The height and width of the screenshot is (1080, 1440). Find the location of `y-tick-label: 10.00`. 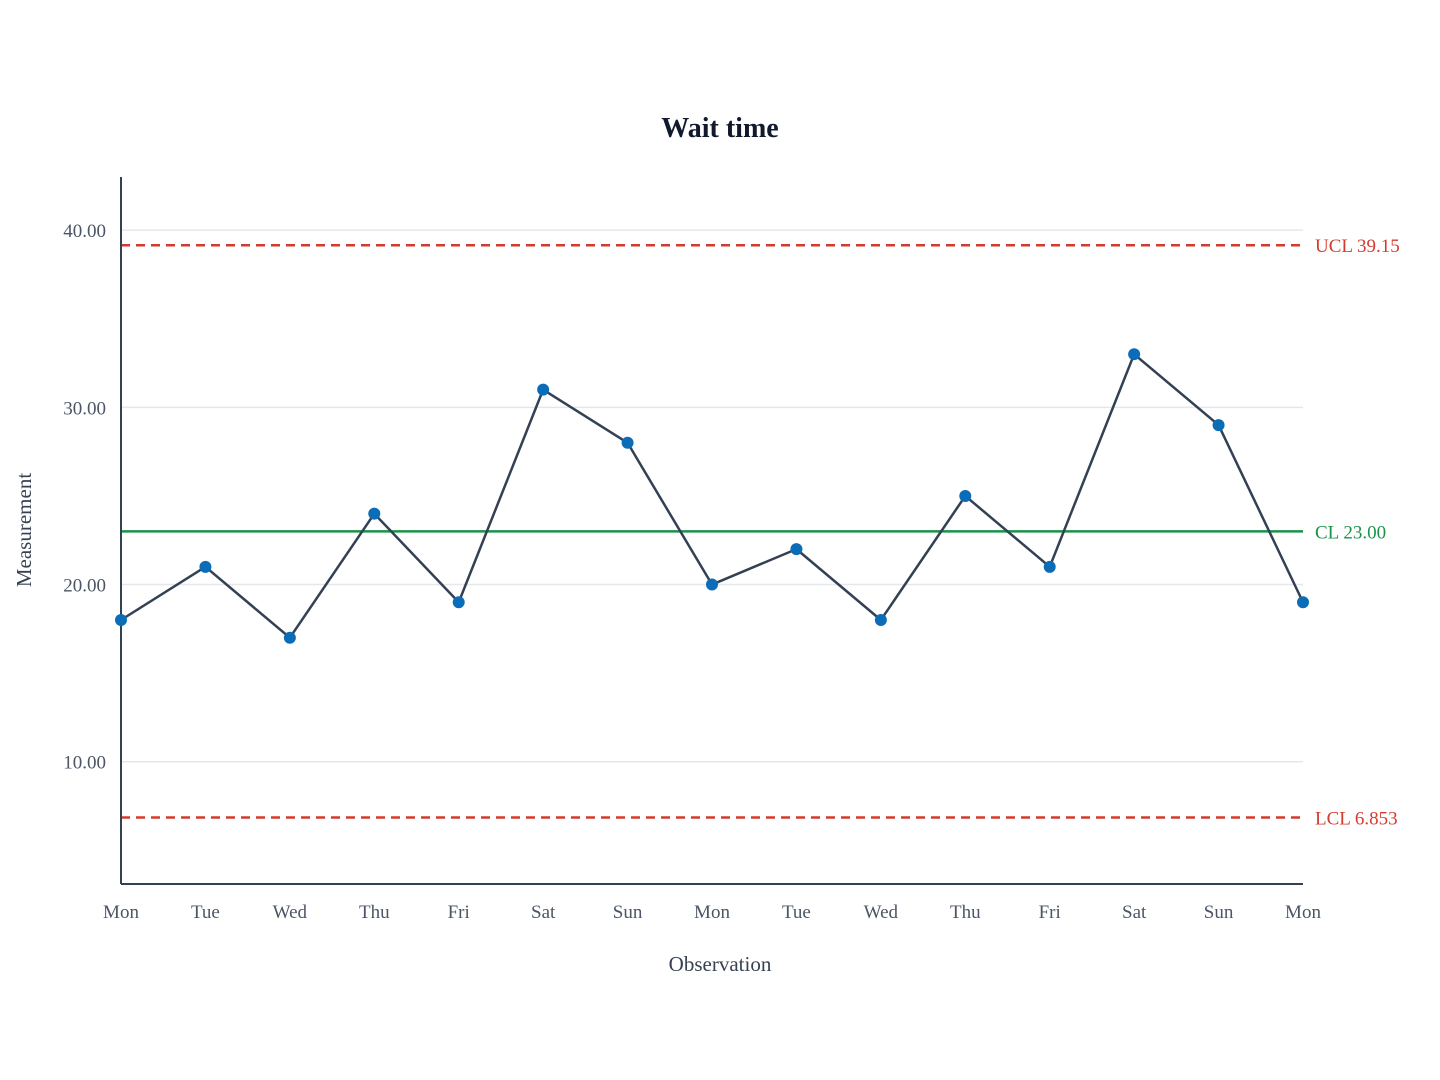

y-tick-label: 10.00 is located at coordinates (84, 763).